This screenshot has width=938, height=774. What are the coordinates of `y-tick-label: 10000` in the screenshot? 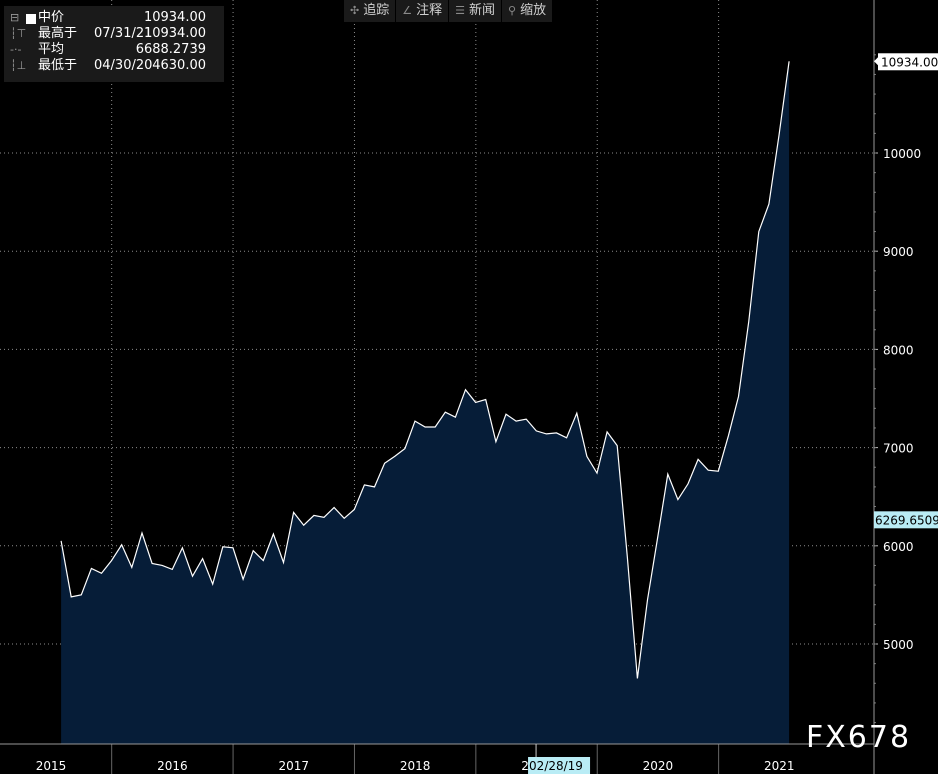 It's located at (902, 154).